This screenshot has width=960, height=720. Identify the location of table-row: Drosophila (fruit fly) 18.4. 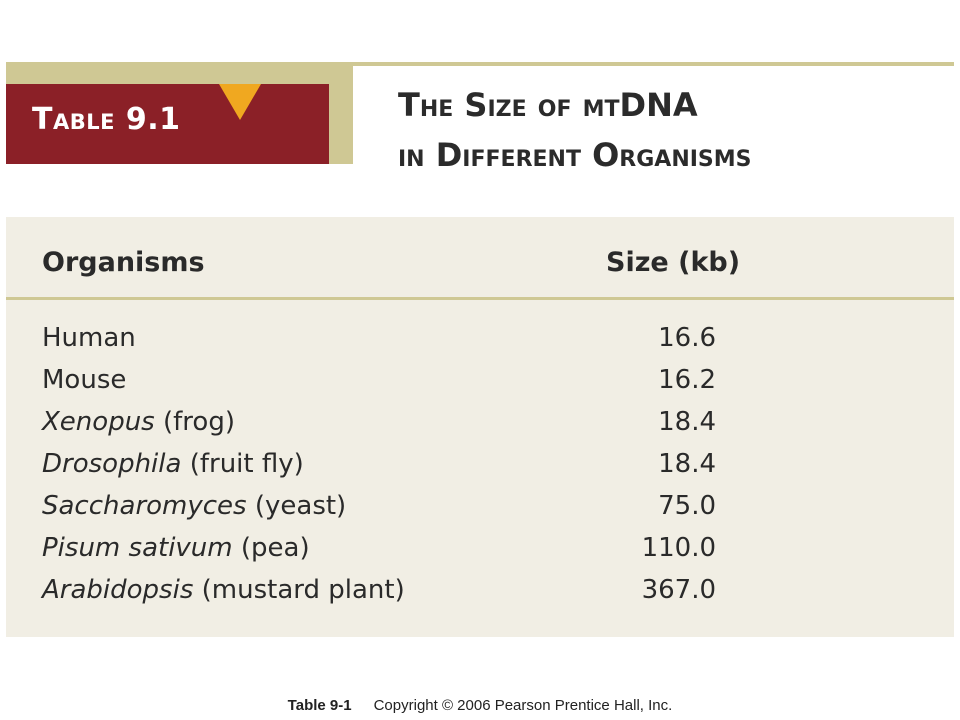
(480, 470).